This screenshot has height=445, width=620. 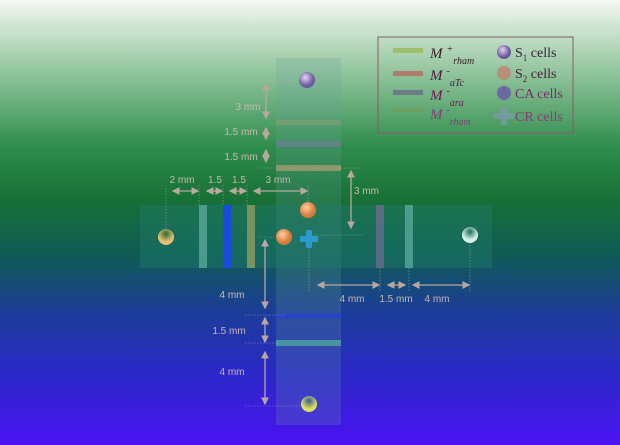 I want to click on s1-cell, so click(x=307, y=80).